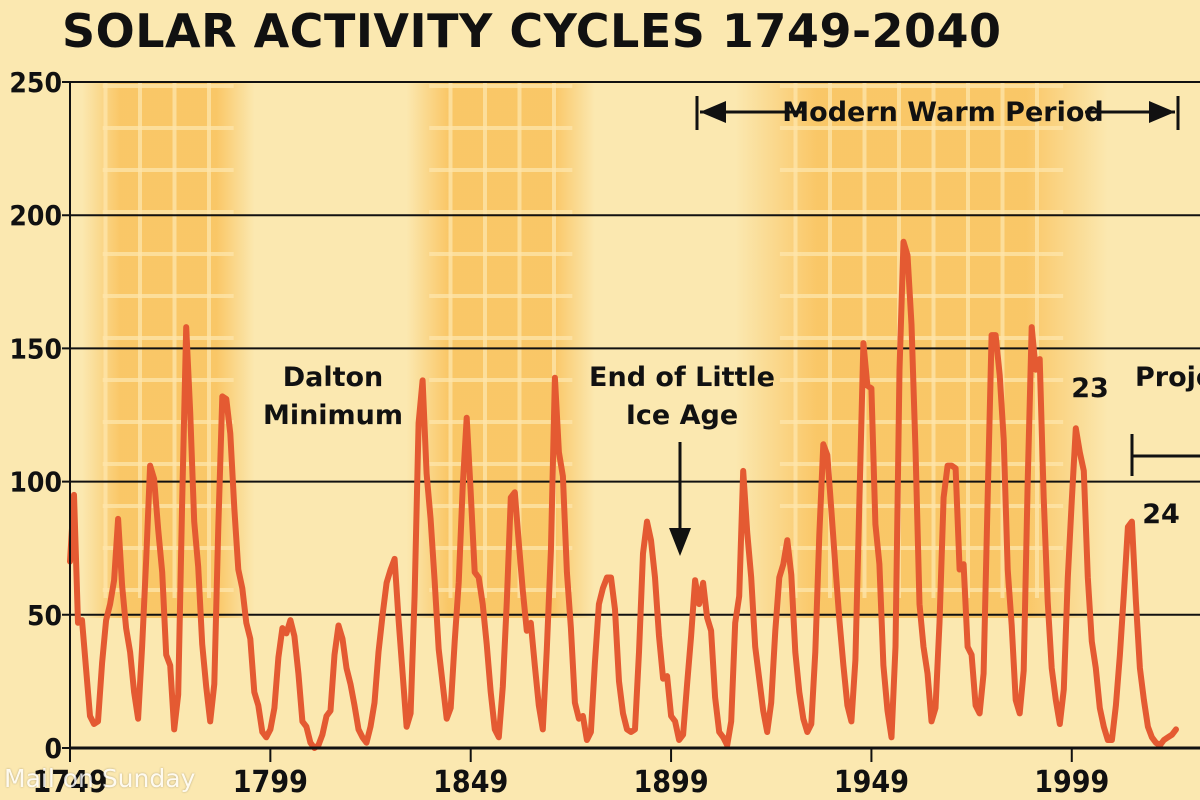 Image resolution: width=1200 pixels, height=800 pixels. Describe the element at coordinates (1071, 782) in the screenshot. I see `x-tick-label-1999: 1999` at that location.